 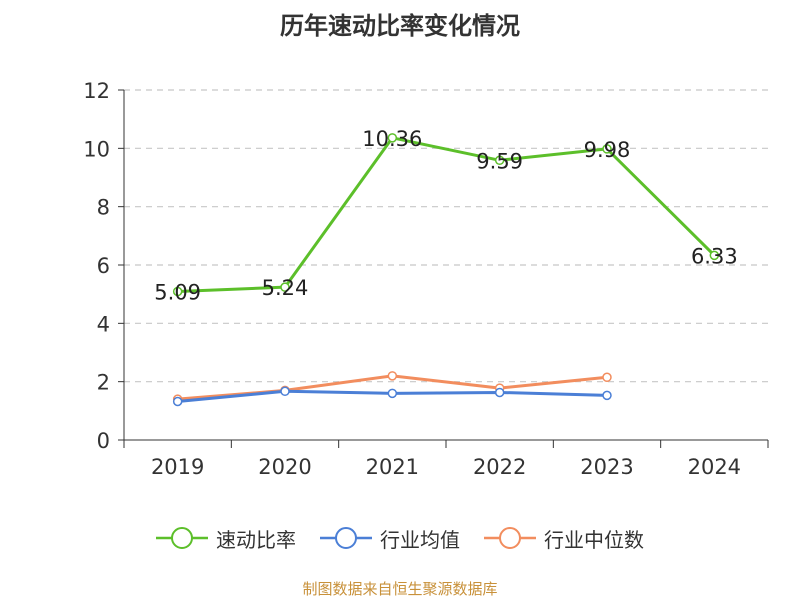 What do you see at coordinates (103, 324) in the screenshot?
I see `y-tick-label: 4` at bounding box center [103, 324].